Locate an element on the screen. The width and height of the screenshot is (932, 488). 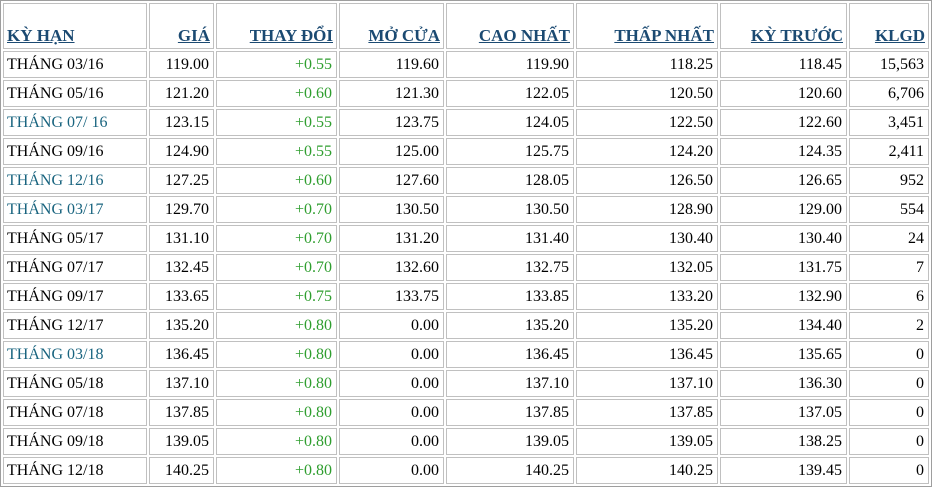
cell-term: THÁNG 03/16 is located at coordinates (75, 64).